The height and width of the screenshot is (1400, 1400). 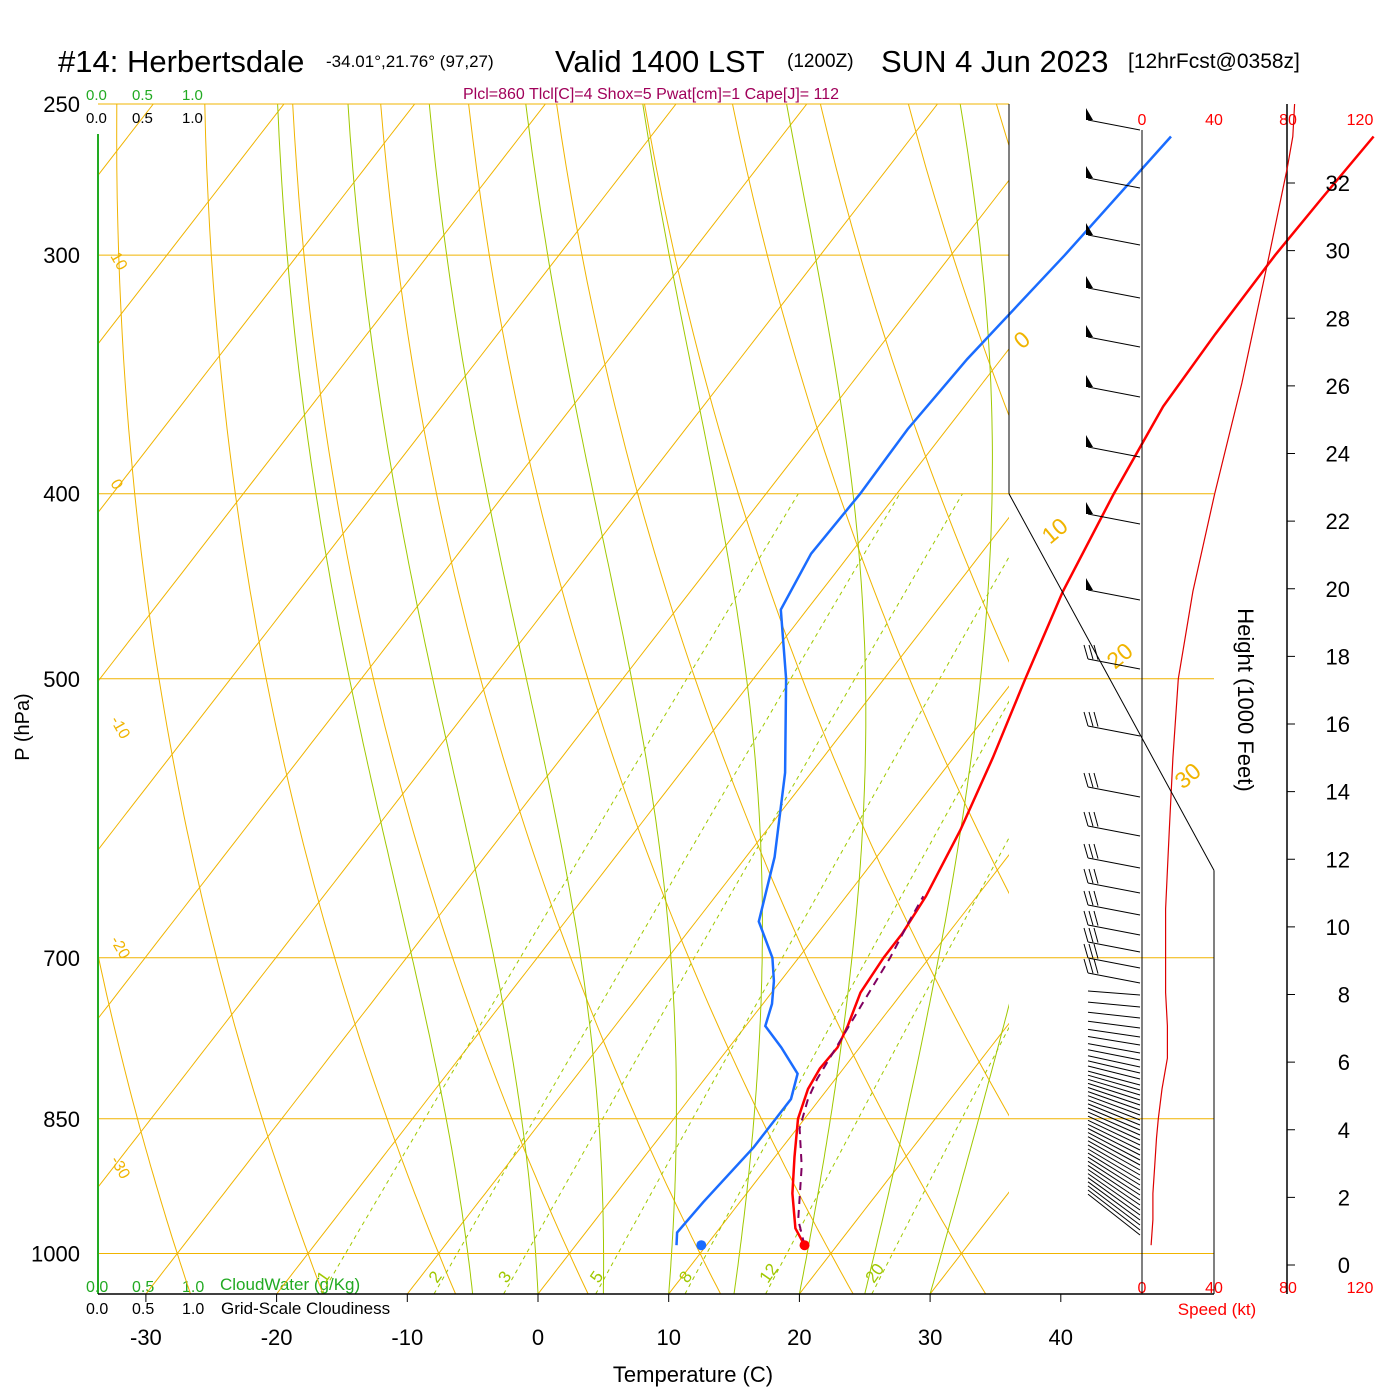 What do you see at coordinates (930, 1337) in the screenshot?
I see `x-tick-label: 30` at bounding box center [930, 1337].